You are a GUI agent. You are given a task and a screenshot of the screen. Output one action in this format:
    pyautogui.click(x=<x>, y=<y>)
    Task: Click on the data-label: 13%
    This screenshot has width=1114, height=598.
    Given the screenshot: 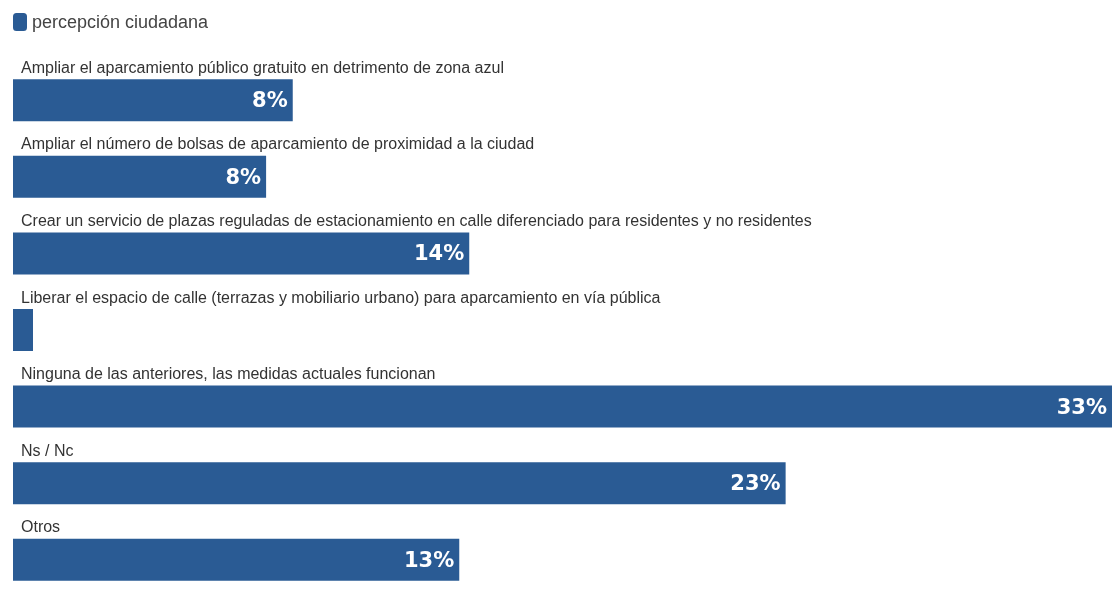 What is the action you would take?
    pyautogui.click(x=429, y=559)
    